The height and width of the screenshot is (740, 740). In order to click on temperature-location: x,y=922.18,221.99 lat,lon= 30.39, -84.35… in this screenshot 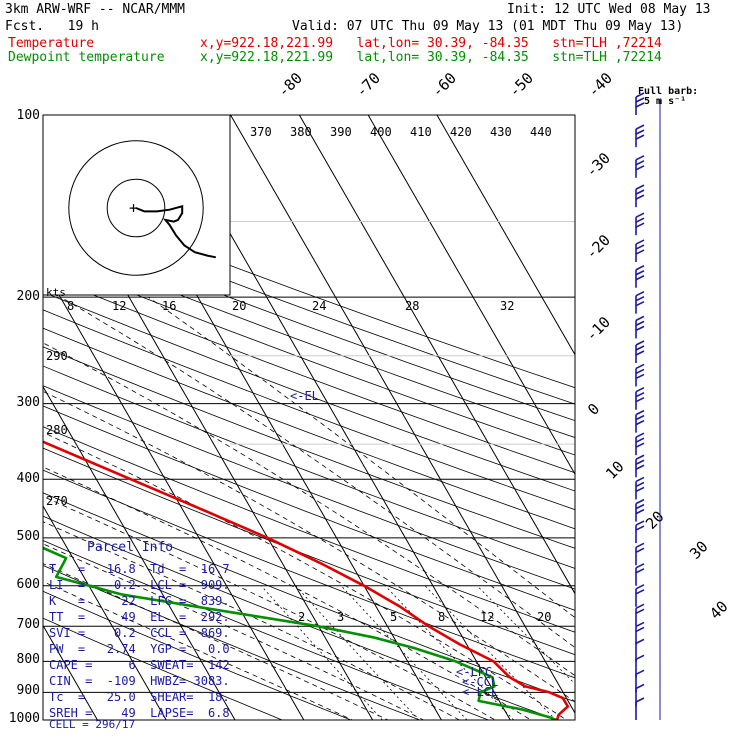, I will do `click(431, 43)`.